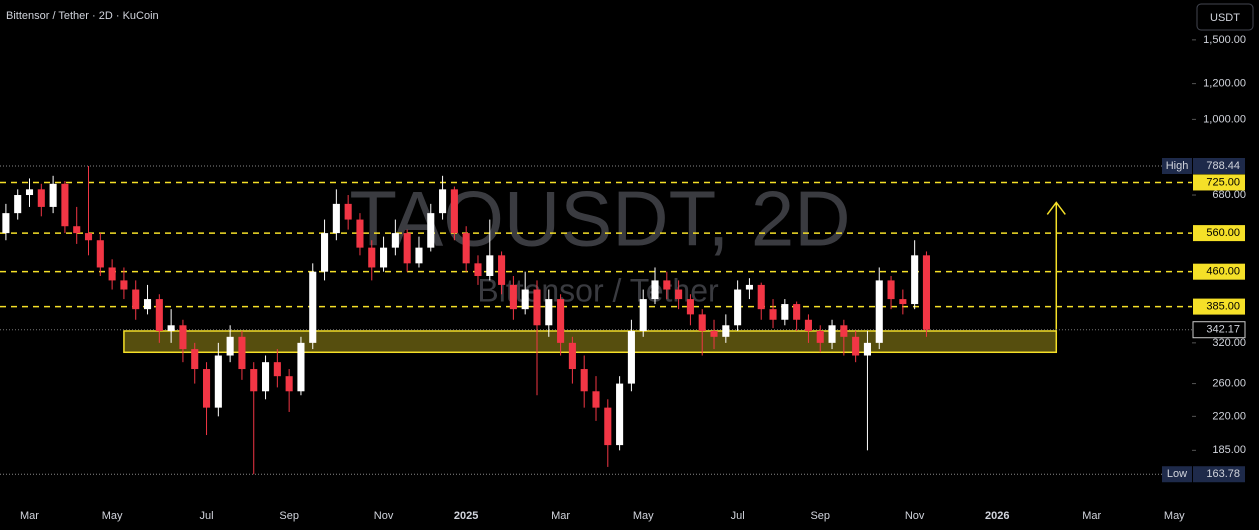  What do you see at coordinates (82, 16) in the screenshot?
I see `chart-title: Bittensor / Tether · 2D · KuCoin` at bounding box center [82, 16].